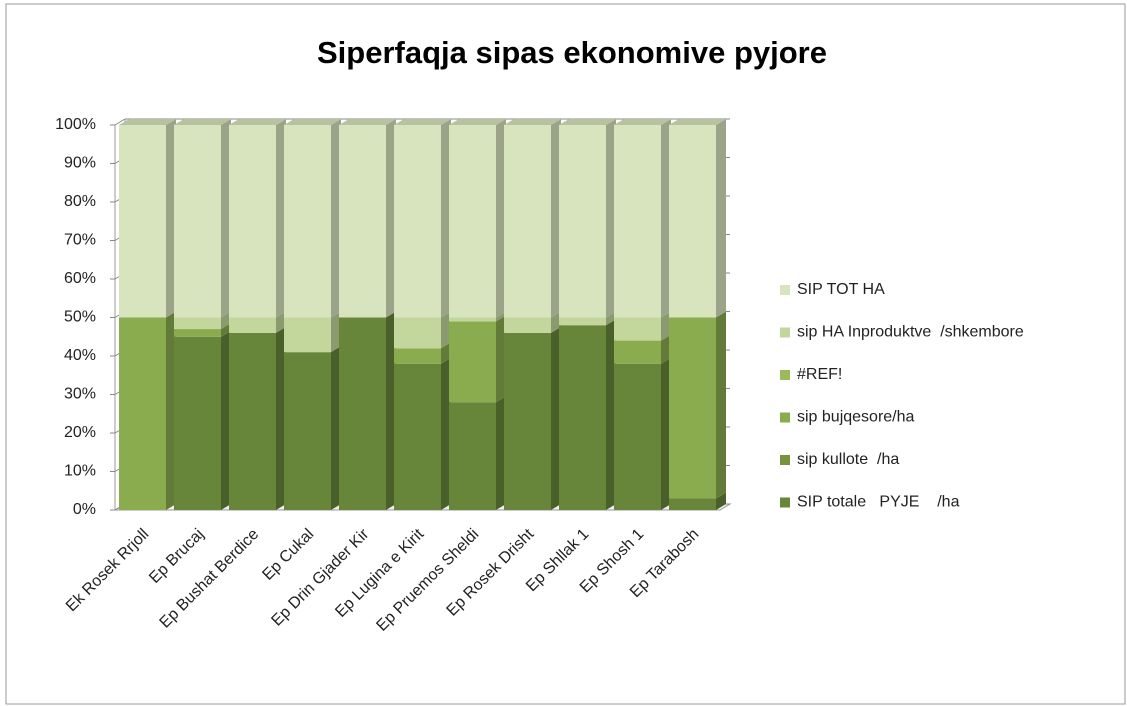 This screenshot has height=706, width=1127. What do you see at coordinates (75, 124) in the screenshot?
I see `y-tick-label: 100%` at bounding box center [75, 124].